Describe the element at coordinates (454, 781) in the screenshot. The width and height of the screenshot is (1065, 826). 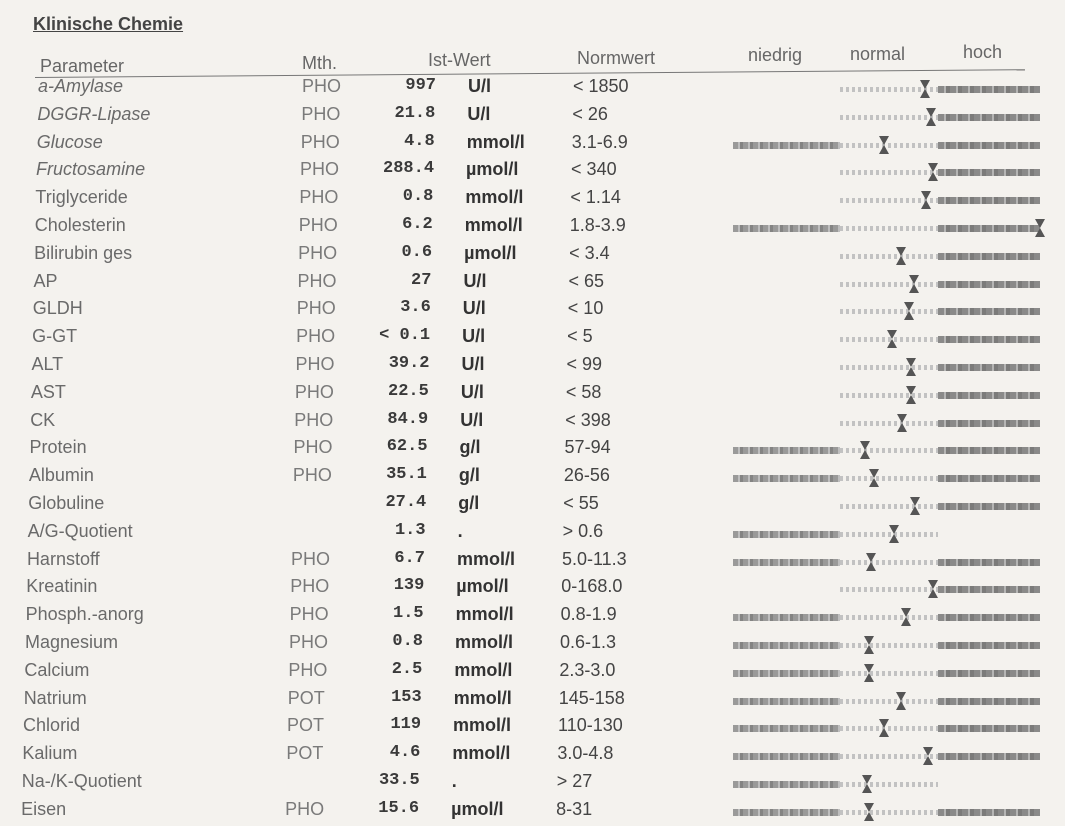
I see `value-unit: .` at that location.